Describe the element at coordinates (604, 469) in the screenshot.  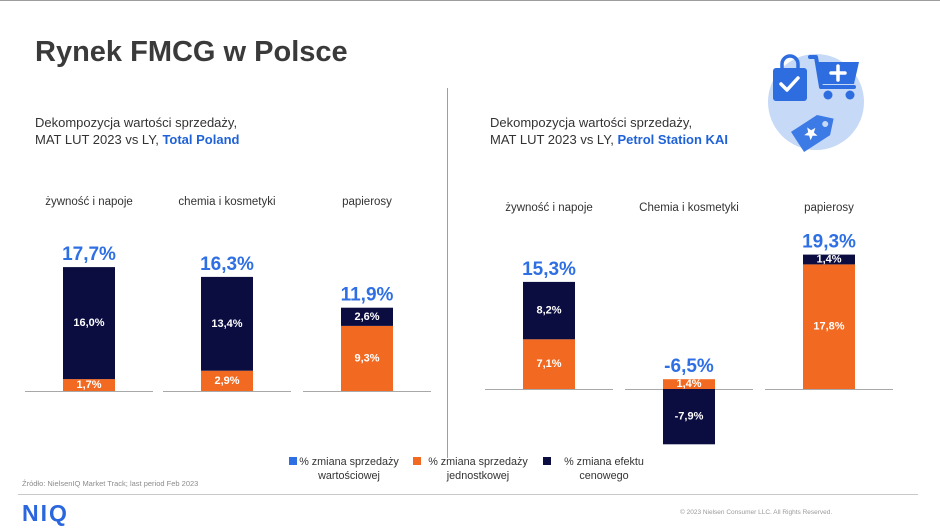
I see `legend-label: % zmiana efektu cenowego` at that location.